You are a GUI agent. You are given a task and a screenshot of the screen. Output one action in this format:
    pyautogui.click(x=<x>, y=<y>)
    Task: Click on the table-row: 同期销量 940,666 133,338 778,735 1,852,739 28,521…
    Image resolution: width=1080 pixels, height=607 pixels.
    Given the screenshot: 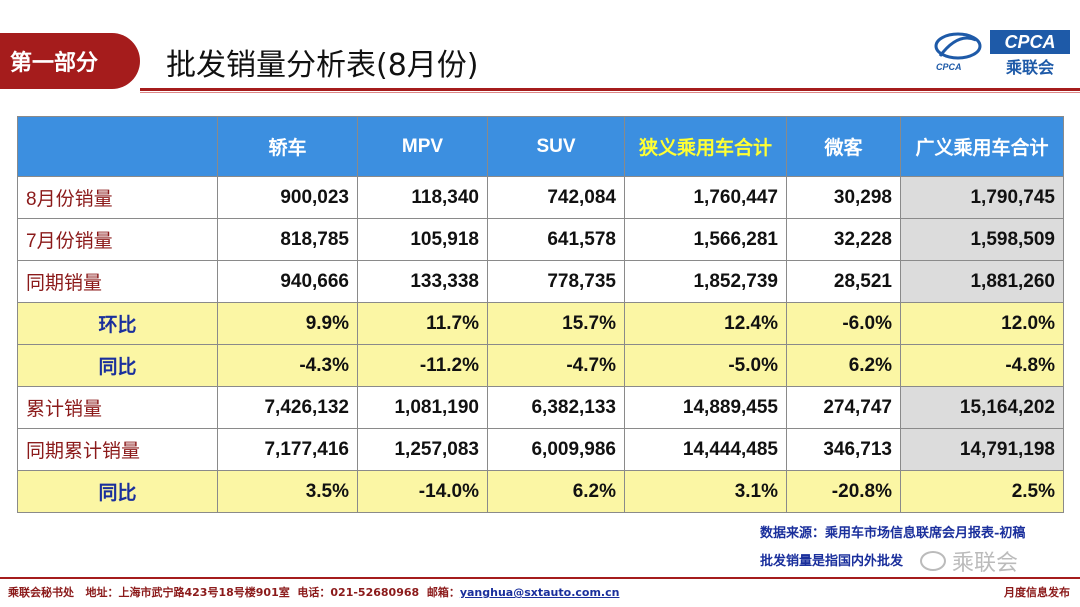 What is the action you would take?
    pyautogui.click(x=540, y=281)
    